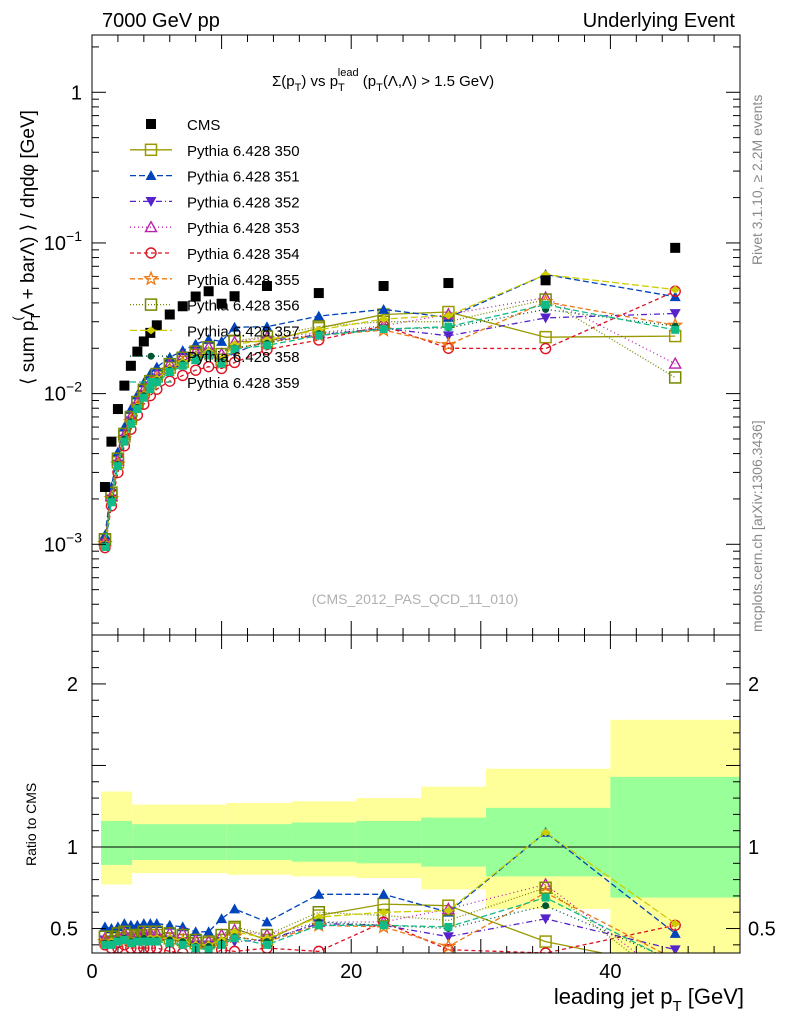 The height and width of the screenshot is (1024, 786). I want to click on legend-label-cms: CMS, so click(203, 125).